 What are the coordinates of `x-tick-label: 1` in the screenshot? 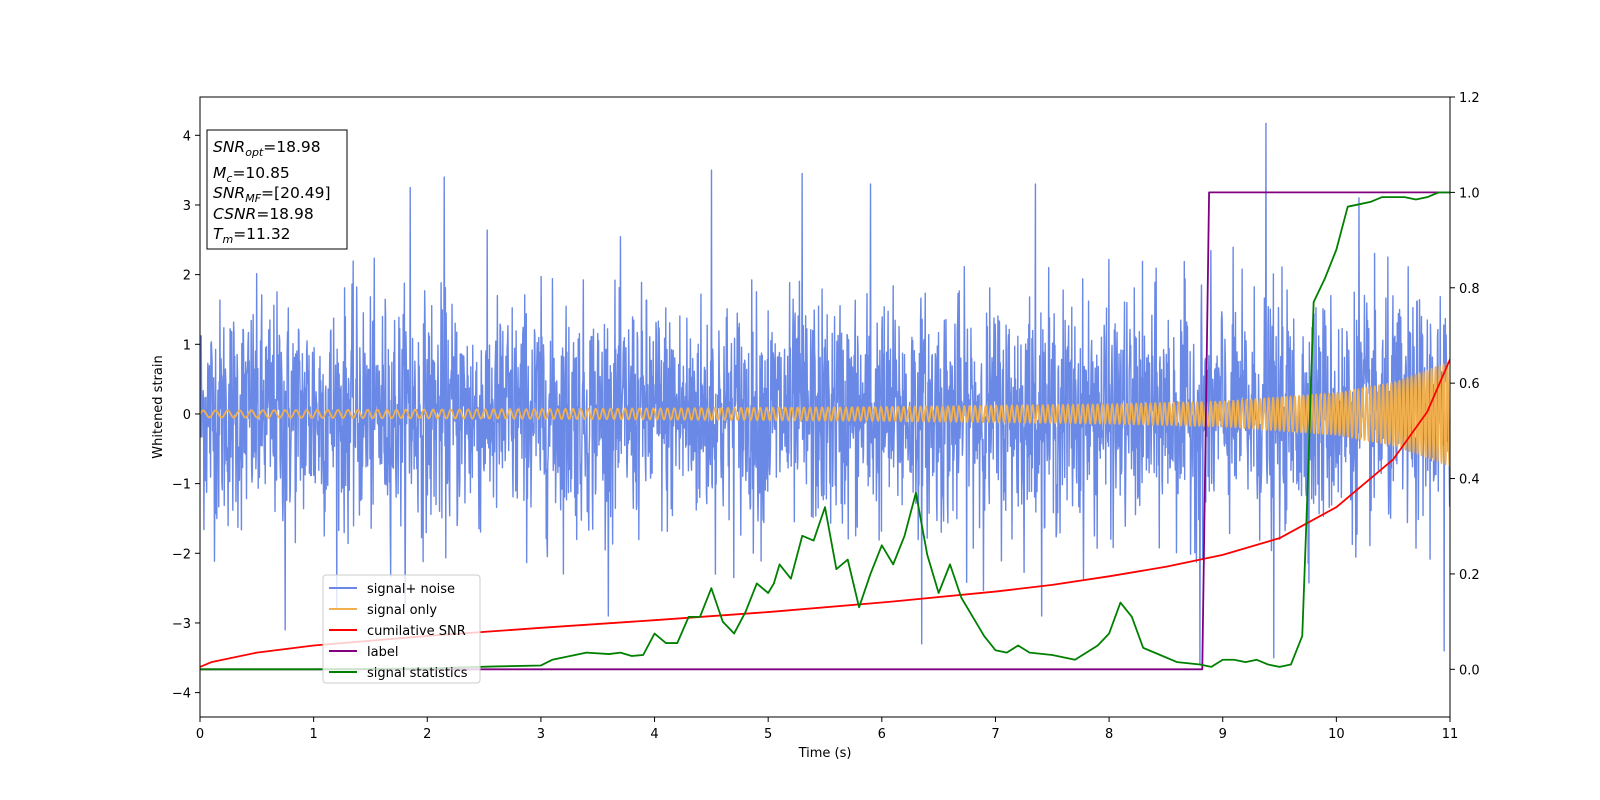 It's located at (313, 734).